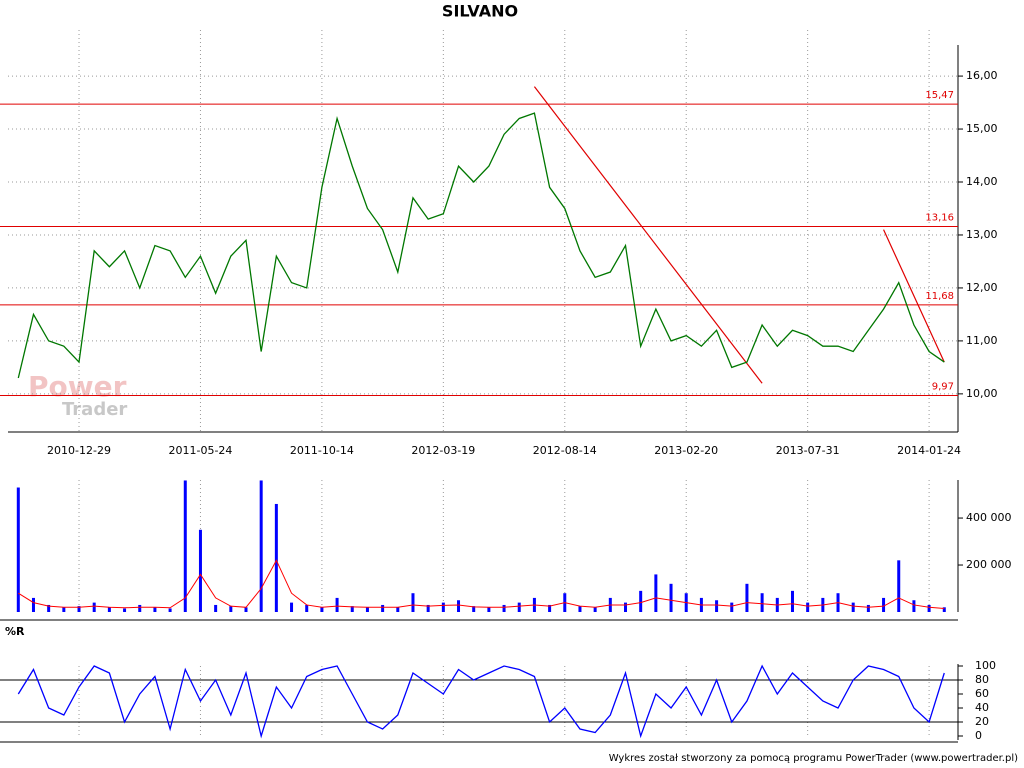  Describe the element at coordinates (989, 517) in the screenshot. I see `y-tick-label: 400 000` at that location.